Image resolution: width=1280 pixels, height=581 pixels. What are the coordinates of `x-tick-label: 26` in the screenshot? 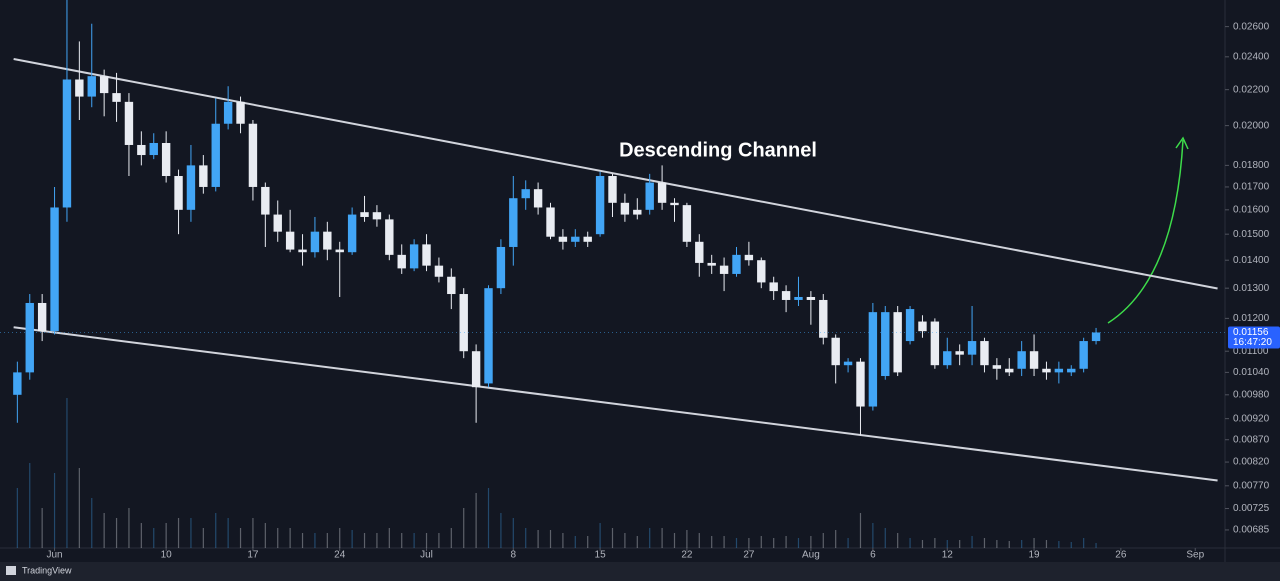 It's located at (1121, 555).